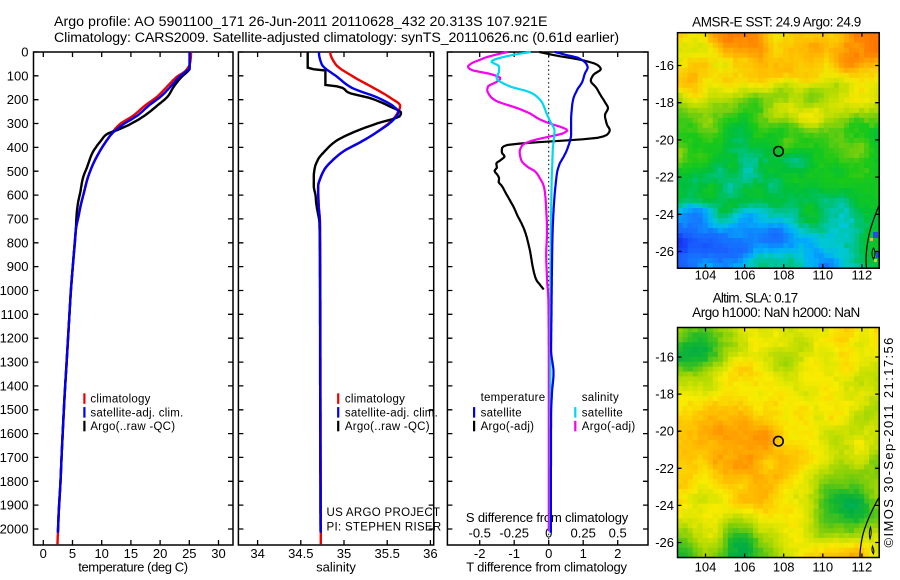 This screenshot has height=580, width=900. Describe the element at coordinates (888, 441) in the screenshot. I see `svg-text: ©IMOS 30-Sep-2011 21:17:56` at that location.